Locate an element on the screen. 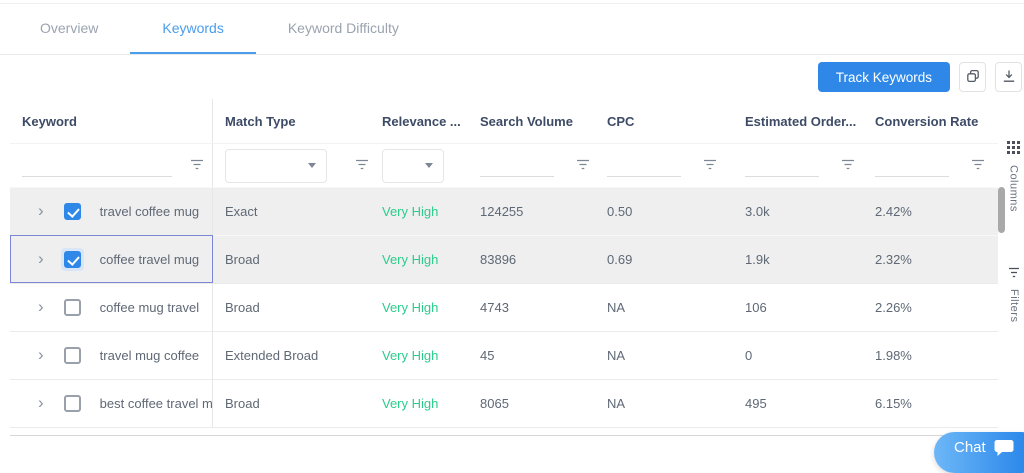 The image size is (1024, 473). keyword-cell: best coffee travel mug is located at coordinates (156, 403).